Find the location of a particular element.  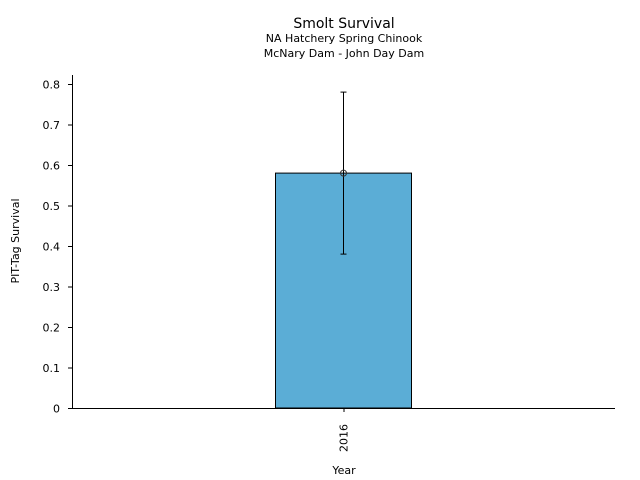

y-tick-label: 0.5 is located at coordinates (52, 206).